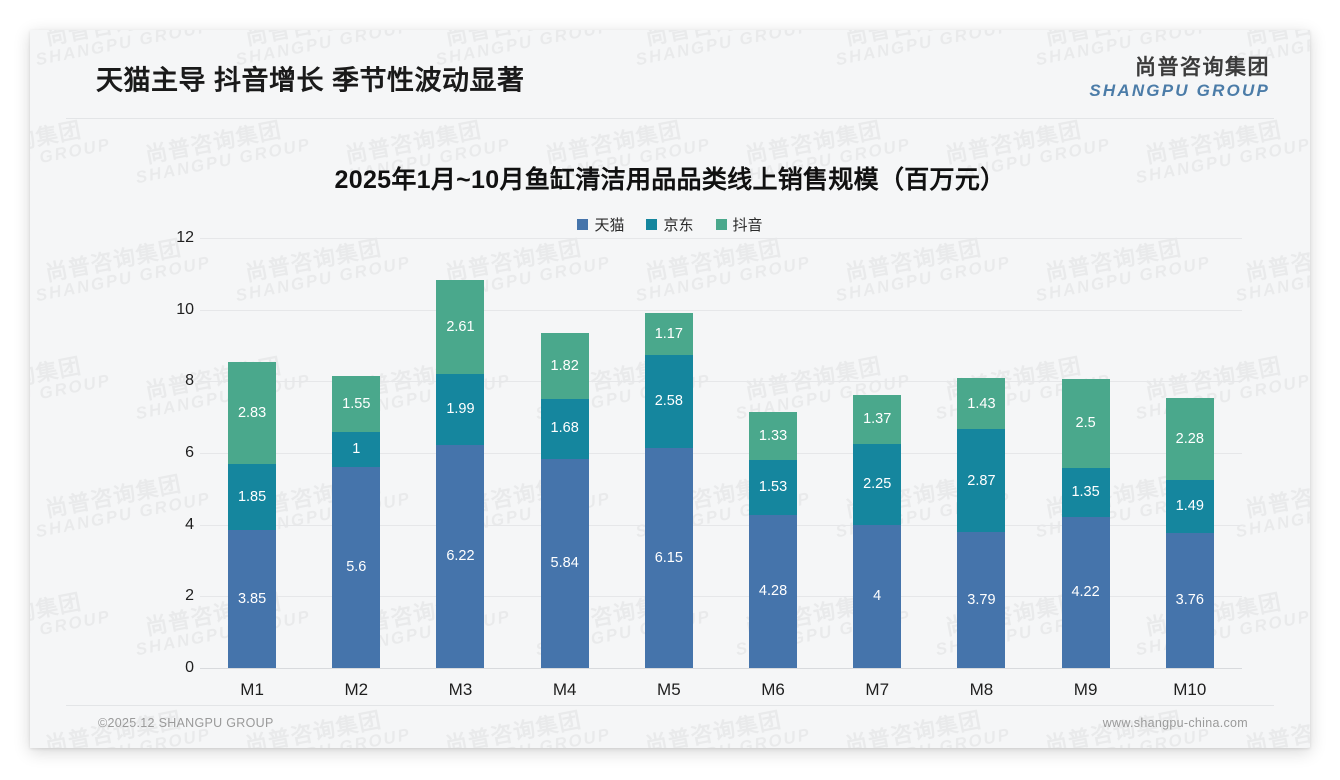 This screenshot has width=1340, height=780. I want to click on bar-value-label: 6.15, so click(668, 557).